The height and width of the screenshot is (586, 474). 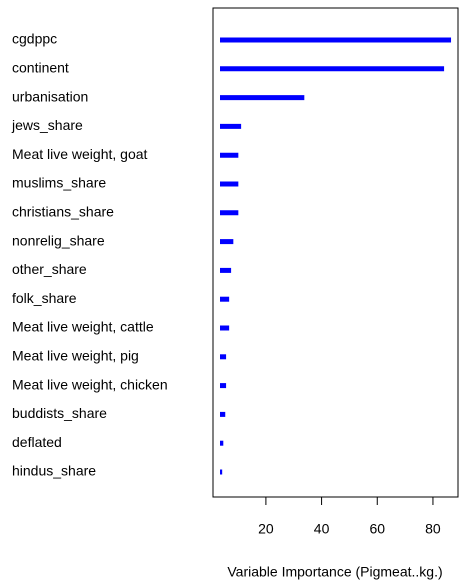 What do you see at coordinates (58, 240) in the screenshot?
I see `y-tick-label: nonrelig_share` at bounding box center [58, 240].